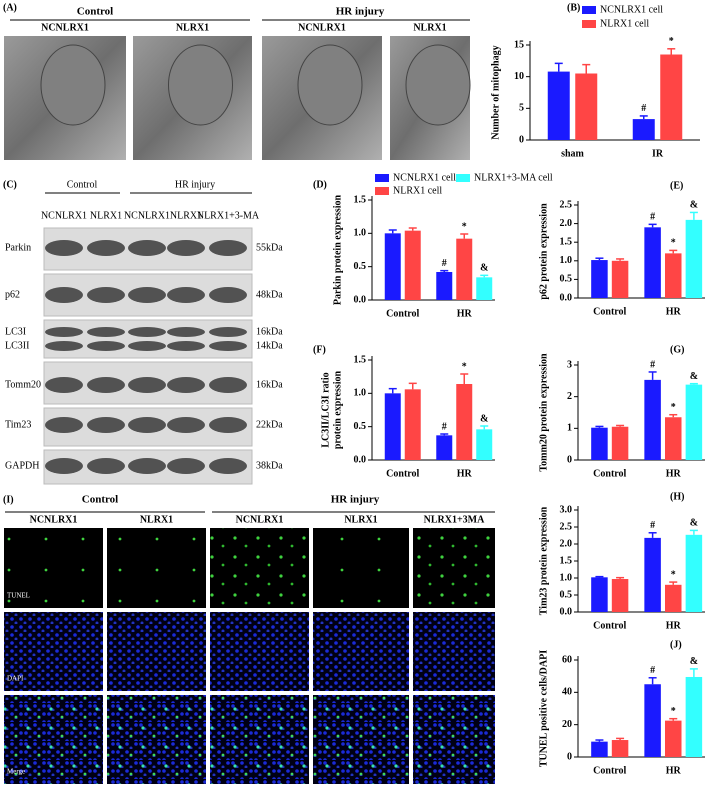  What do you see at coordinates (566, 543) in the screenshot?
I see `y-tick-label: 2.0` at bounding box center [566, 543].